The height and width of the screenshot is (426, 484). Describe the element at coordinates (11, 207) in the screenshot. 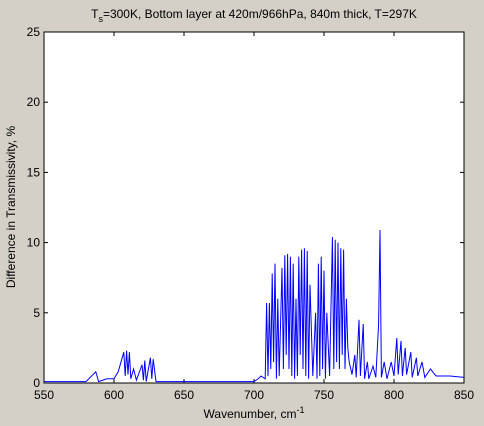

I see `y-axis-label: Difference in Transmissivity, %` at that location.